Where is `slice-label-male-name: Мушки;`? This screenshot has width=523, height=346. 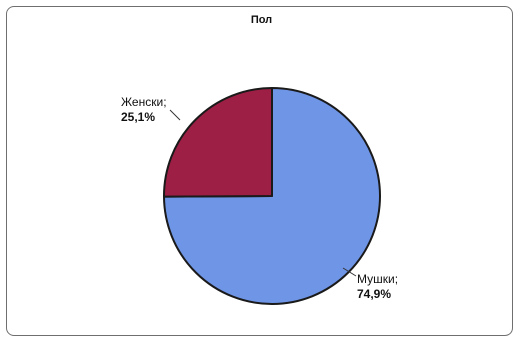 slice-label-male-name: Мушки; is located at coordinates (378, 279).